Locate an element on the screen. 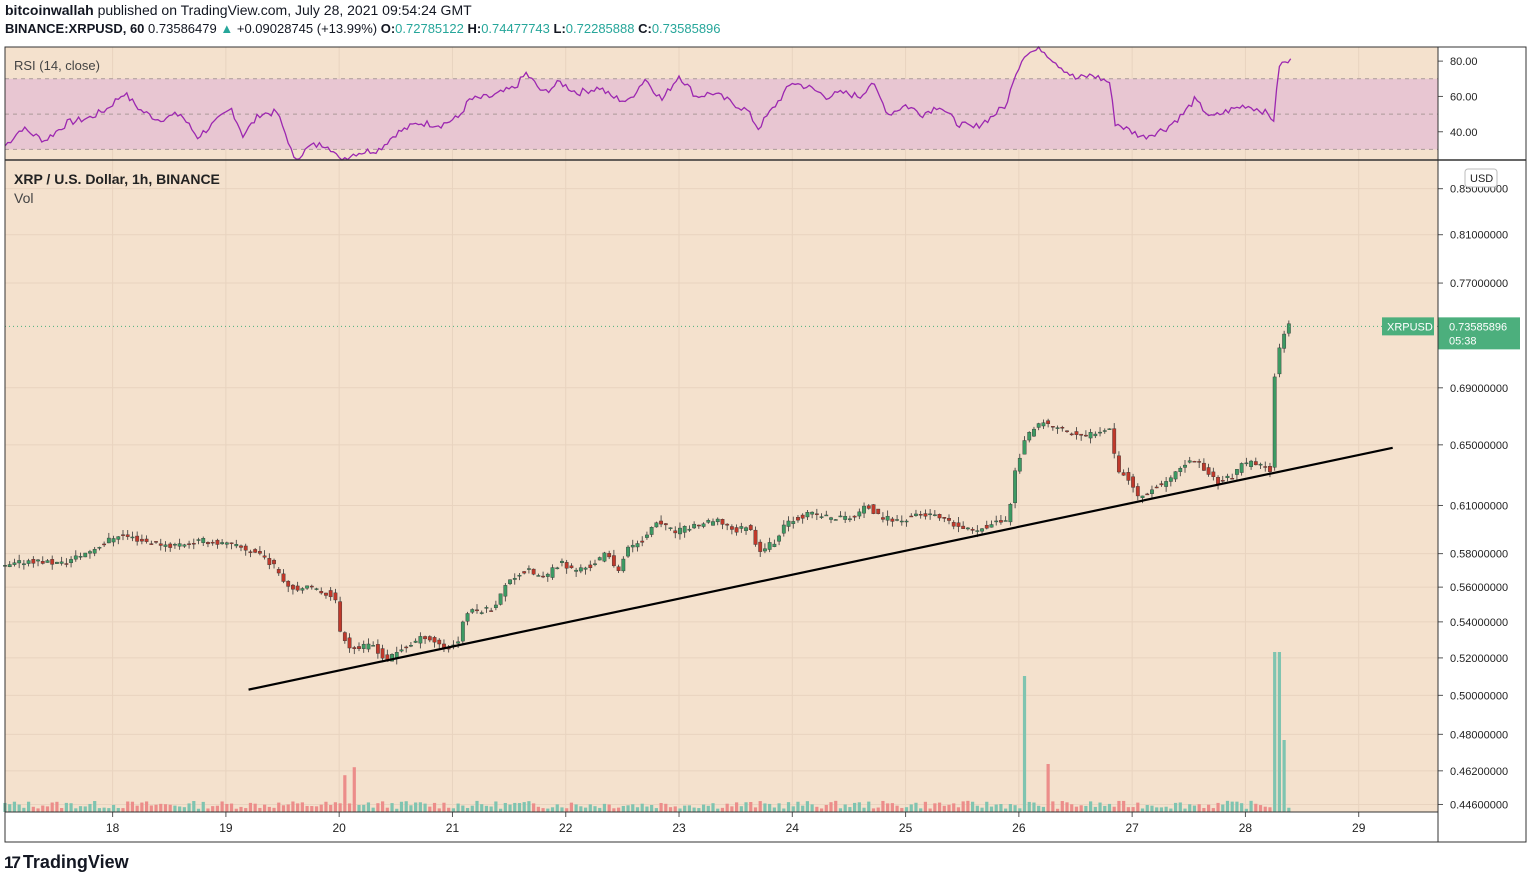  chart-title: XRP / U.S. Dollar, 1h, BINANCE is located at coordinates (117, 179).